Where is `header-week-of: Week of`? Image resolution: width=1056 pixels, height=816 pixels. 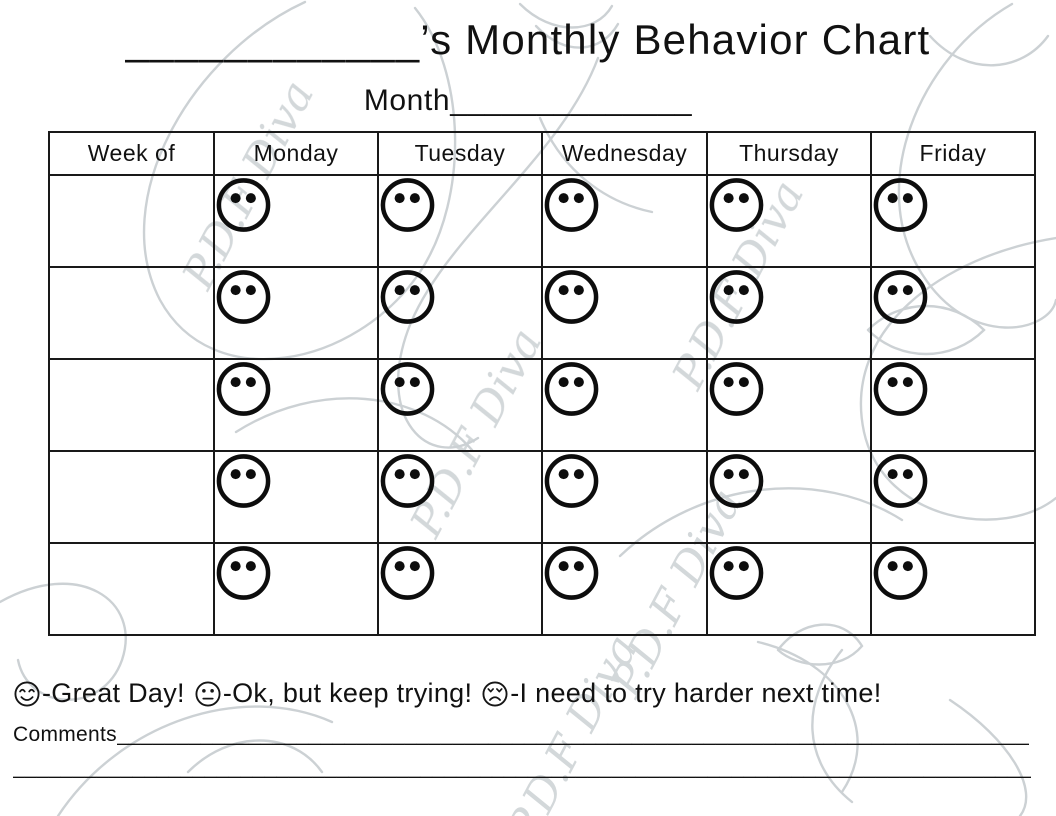 header-week-of: Week of is located at coordinates (131, 153).